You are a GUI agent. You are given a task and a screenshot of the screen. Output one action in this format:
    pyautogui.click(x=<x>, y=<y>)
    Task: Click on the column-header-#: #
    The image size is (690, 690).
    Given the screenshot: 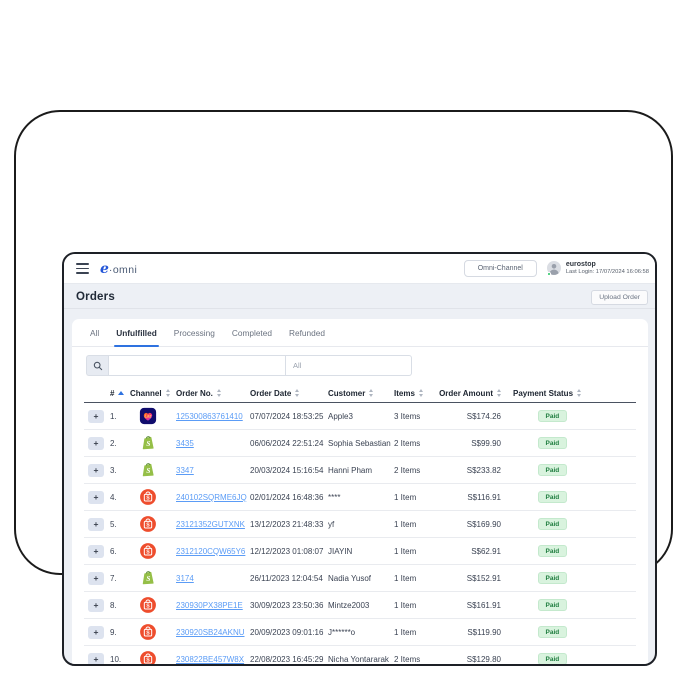 What is the action you would take?
    pyautogui.click(x=118, y=393)
    